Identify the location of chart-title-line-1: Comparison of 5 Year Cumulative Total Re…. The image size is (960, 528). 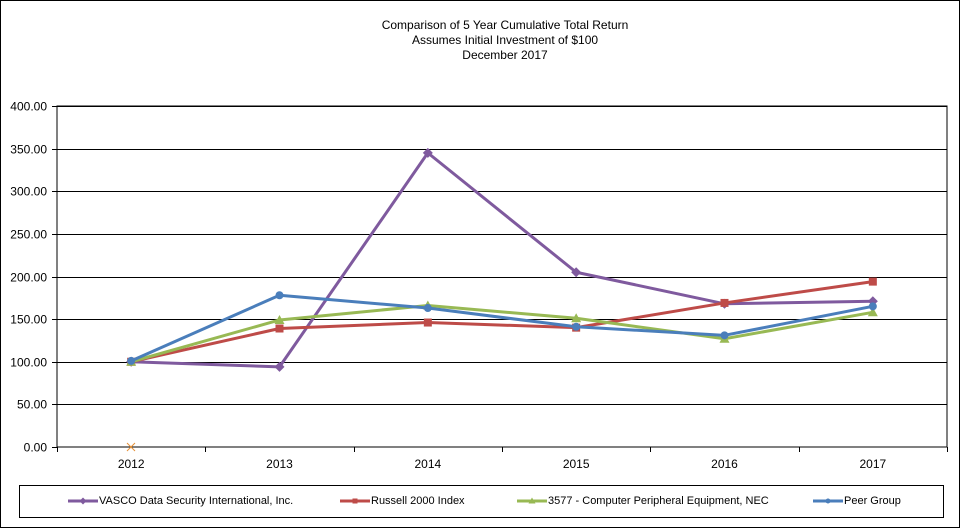
(505, 25).